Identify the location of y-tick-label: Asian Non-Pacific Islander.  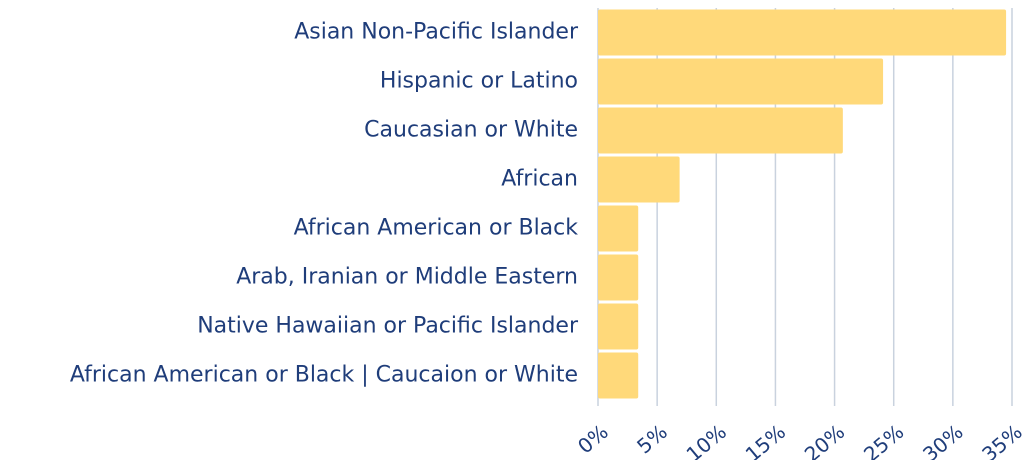
(436, 32).